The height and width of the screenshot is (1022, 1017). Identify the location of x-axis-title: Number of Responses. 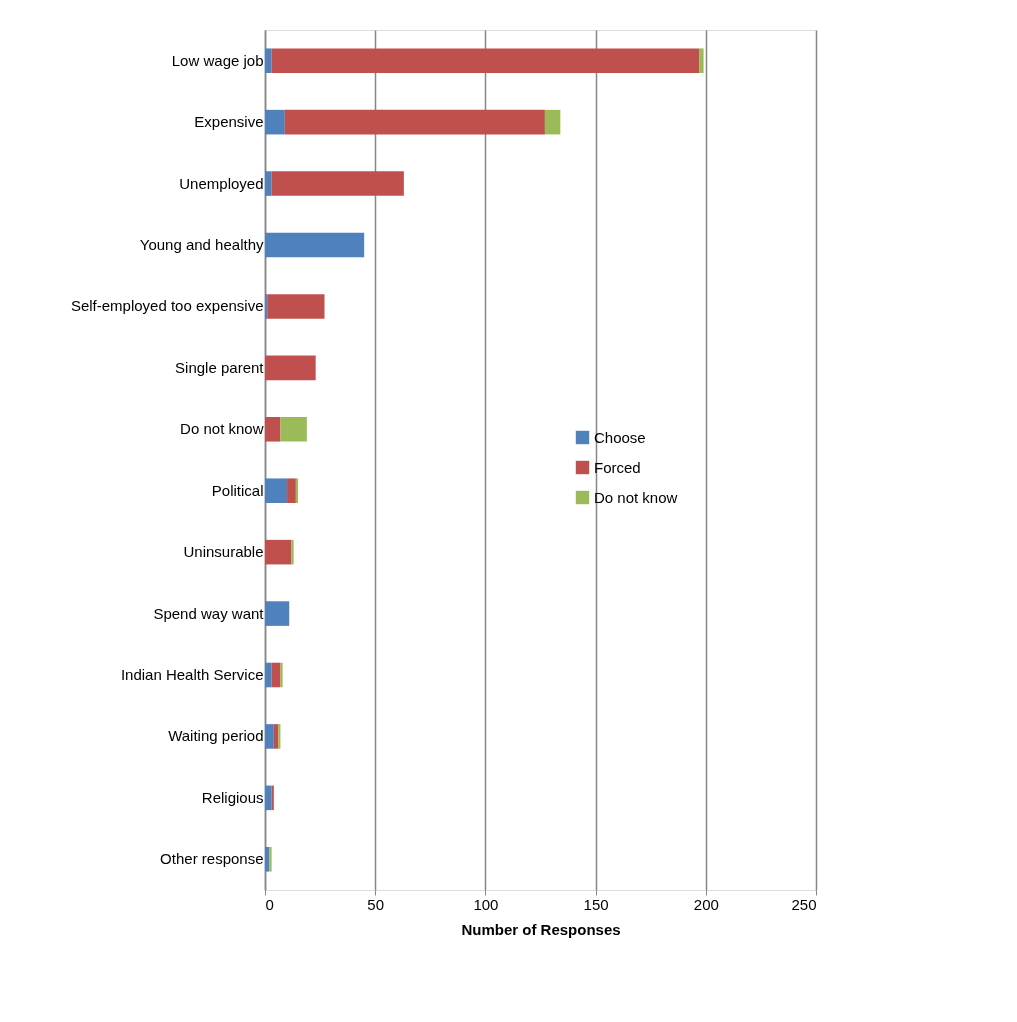
(541, 929).